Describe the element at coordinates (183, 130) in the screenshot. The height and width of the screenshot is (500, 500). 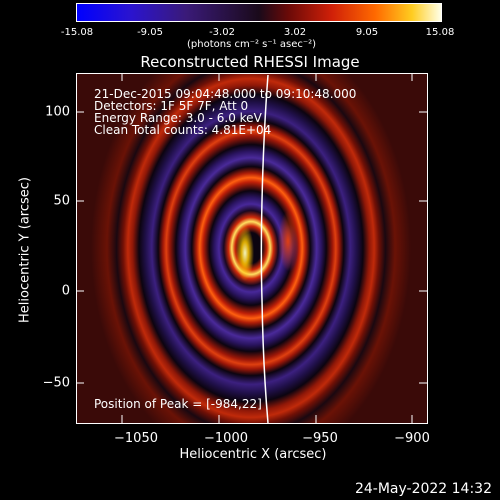
I see `clean-counts-text: Clean Total counts: 4.81E+04` at that location.